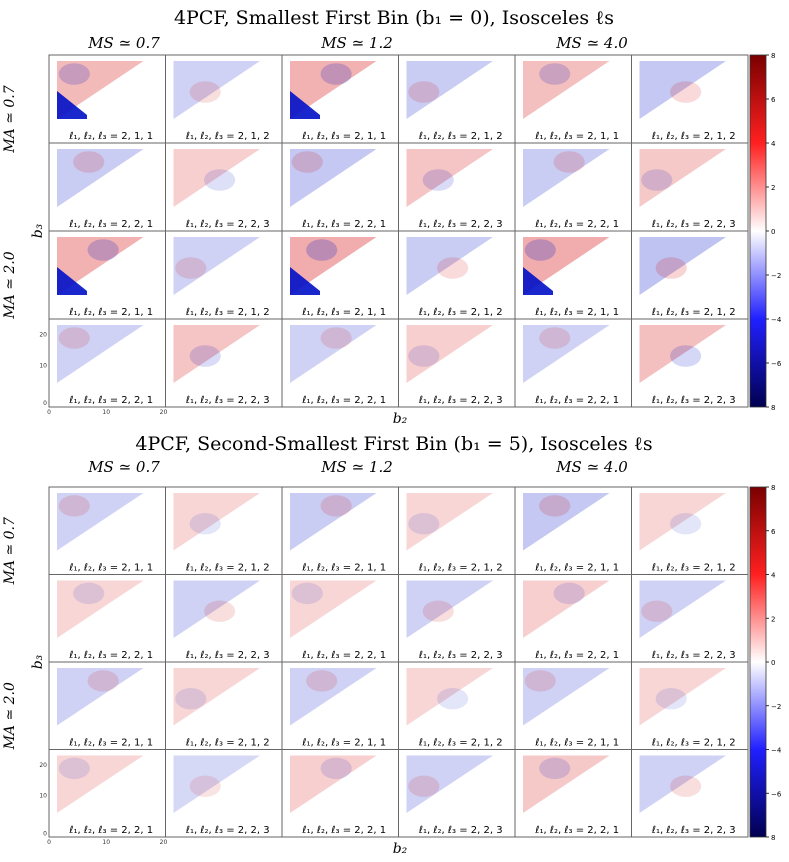 This screenshot has height=862, width=789. I want to click on colorbar-tick-label: −4, so click(776, 751).